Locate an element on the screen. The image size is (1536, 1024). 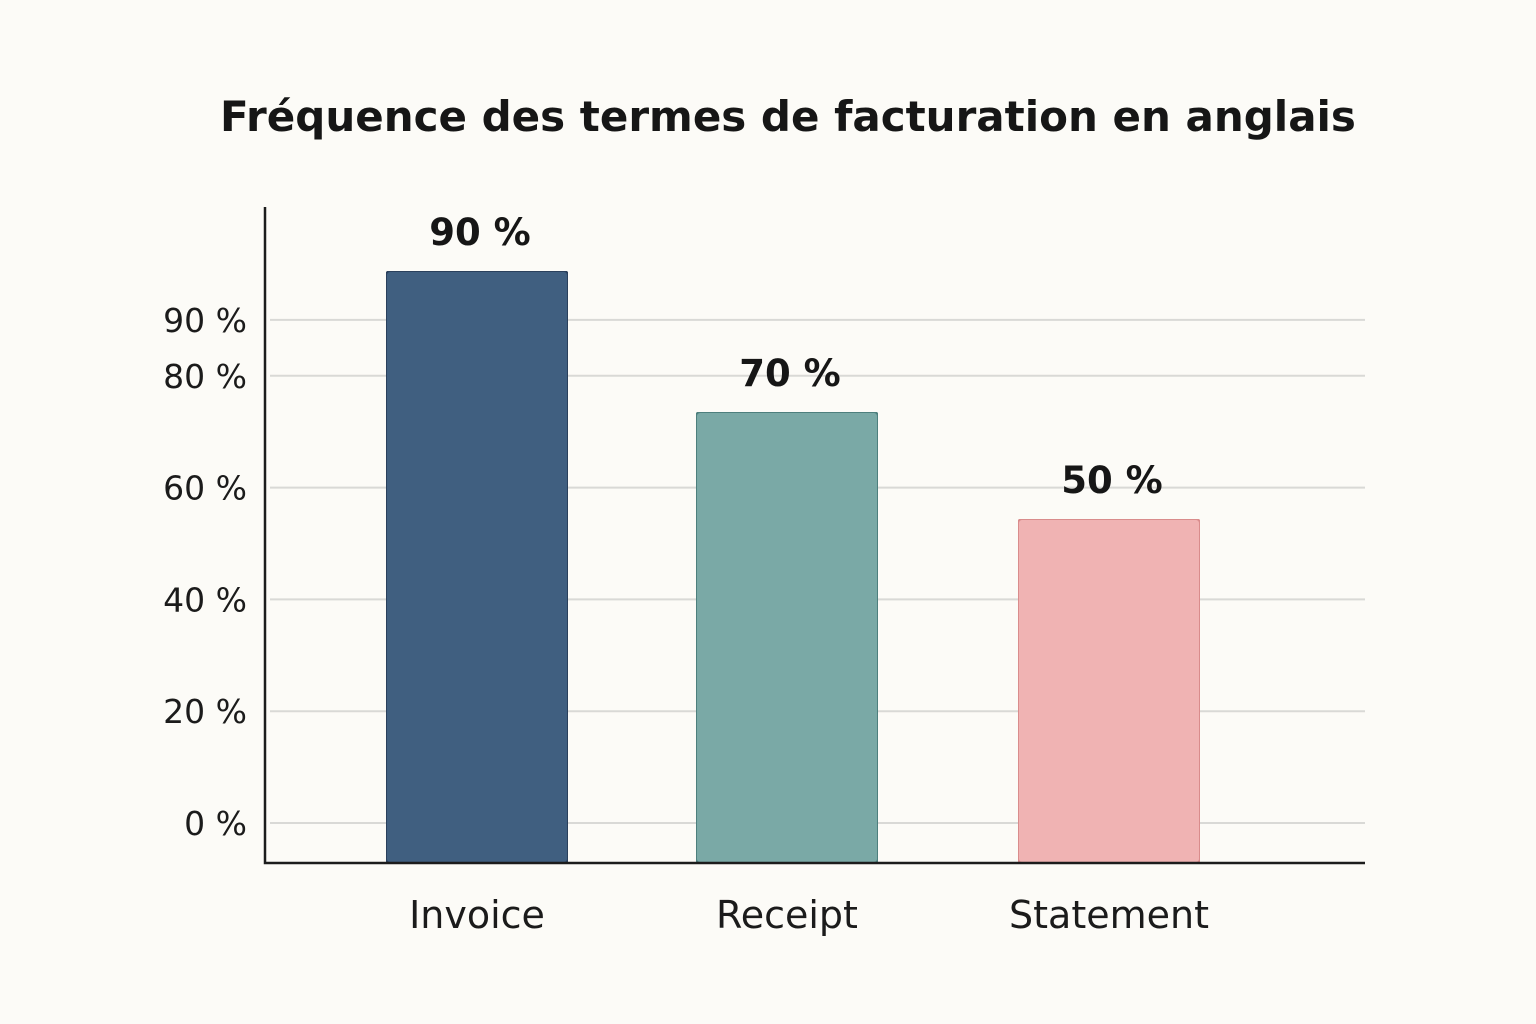
value-label: 50 % is located at coordinates (1111, 480).